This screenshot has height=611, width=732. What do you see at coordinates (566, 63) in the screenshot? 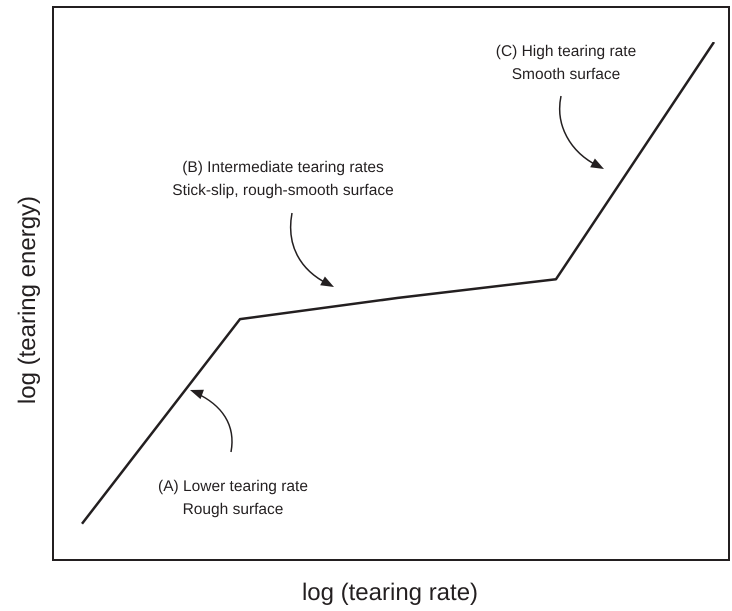
I see `annotation: (C) High tearing rate Smooth surface` at bounding box center [566, 63].